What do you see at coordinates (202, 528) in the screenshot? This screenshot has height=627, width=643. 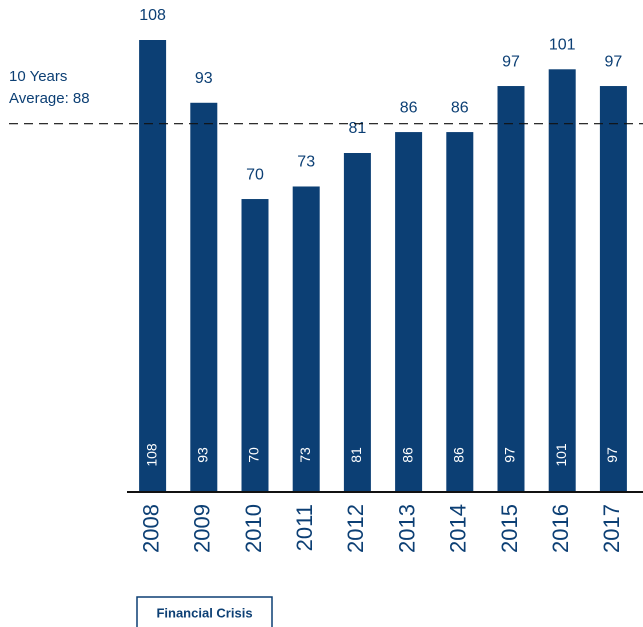 I see `x-tick-label: 2009` at bounding box center [202, 528].